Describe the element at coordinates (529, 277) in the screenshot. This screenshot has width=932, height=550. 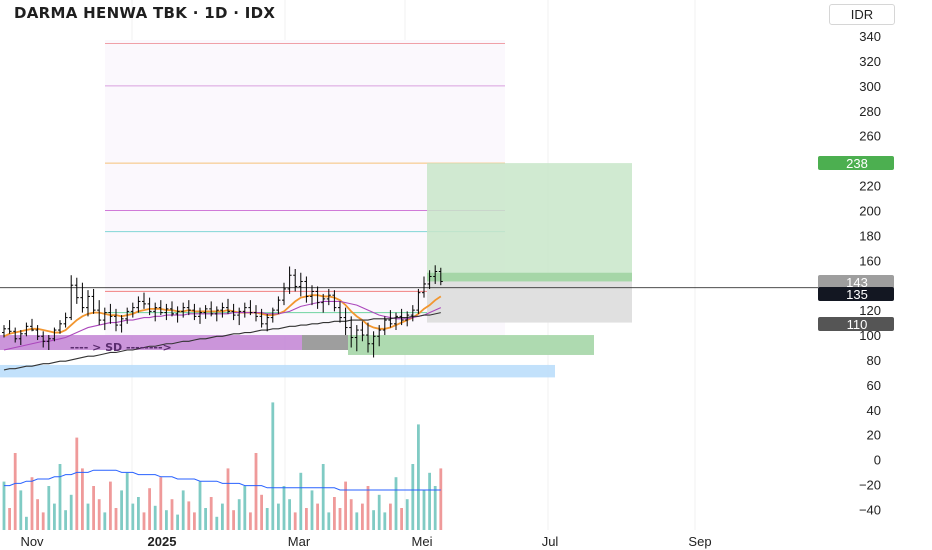
I see `target-zone-edge` at that location.